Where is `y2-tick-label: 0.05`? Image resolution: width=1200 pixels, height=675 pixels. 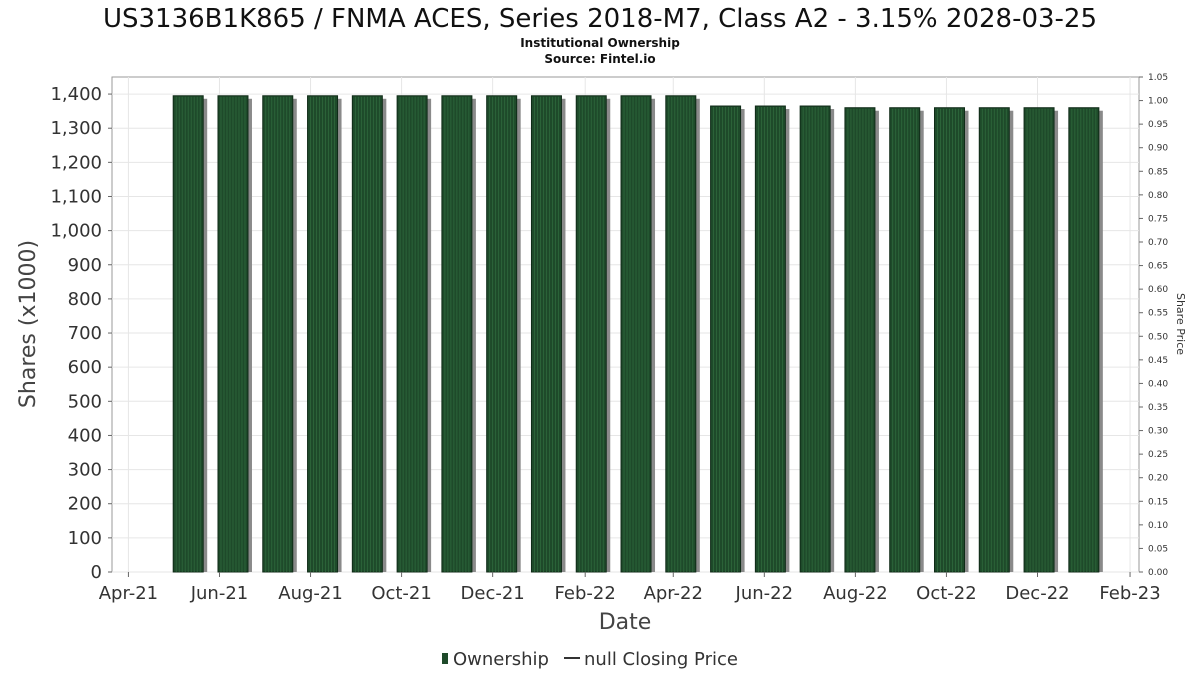
y2-tick-label: 0.05 is located at coordinates (1158, 549).